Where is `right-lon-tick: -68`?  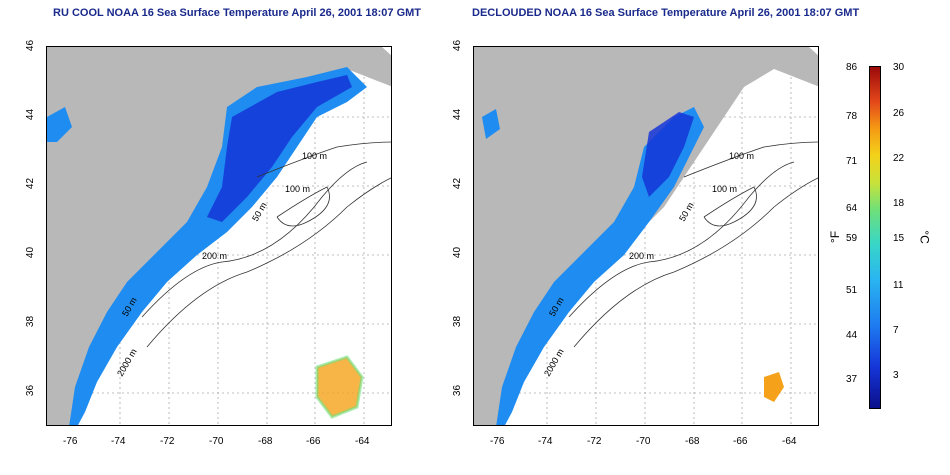
right-lon-tick: -68 is located at coordinates (692, 441).